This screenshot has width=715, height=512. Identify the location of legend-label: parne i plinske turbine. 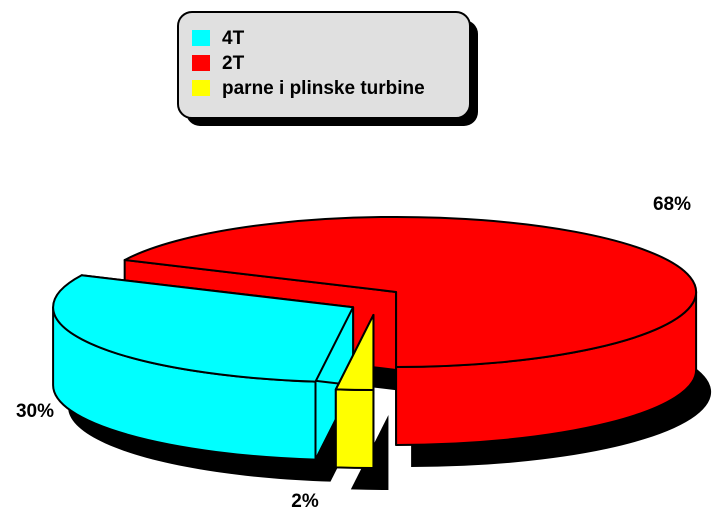
(323, 88).